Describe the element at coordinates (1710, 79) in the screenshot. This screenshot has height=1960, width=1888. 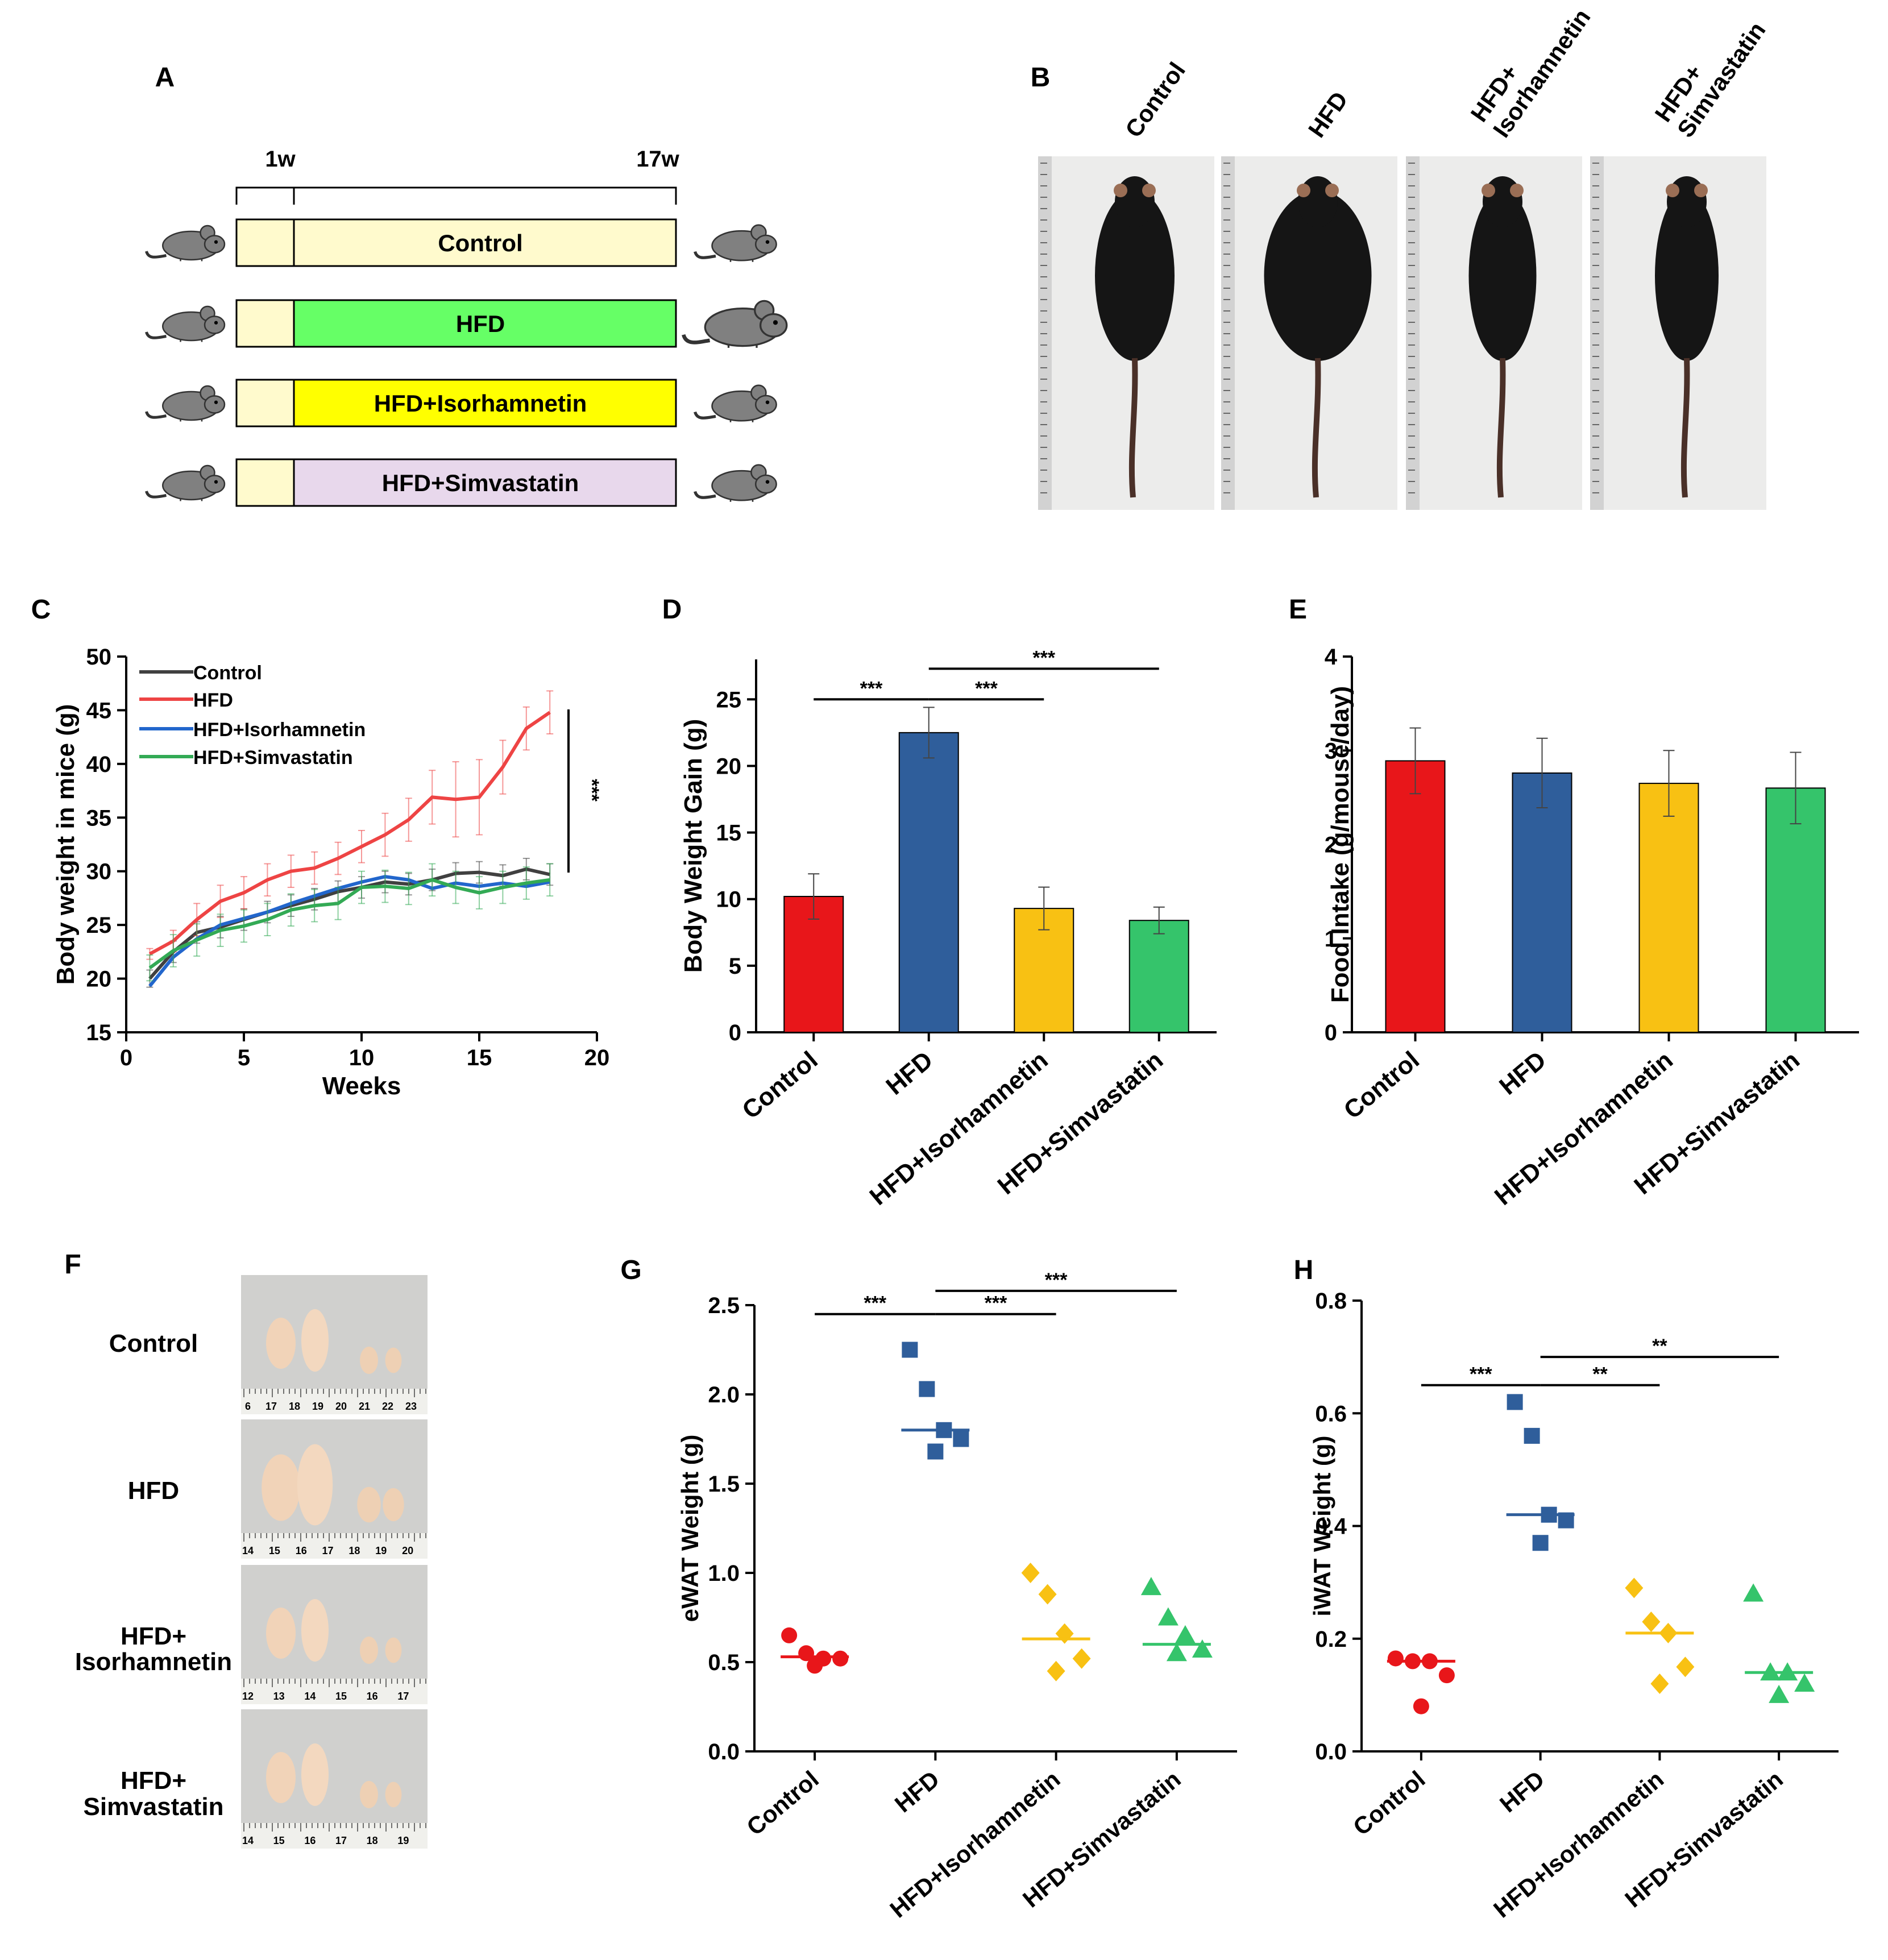
I see `photo-header: HFD+Simvastatin` at that location.